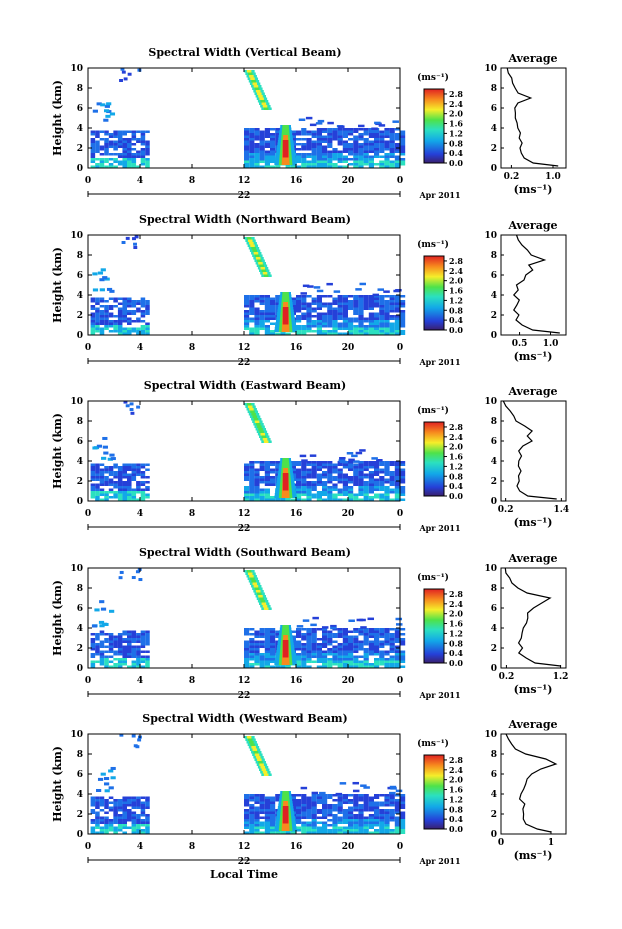  Describe the element at coordinates (296, 514) in the screenshot. I see `x-tick-label: 16` at that location.